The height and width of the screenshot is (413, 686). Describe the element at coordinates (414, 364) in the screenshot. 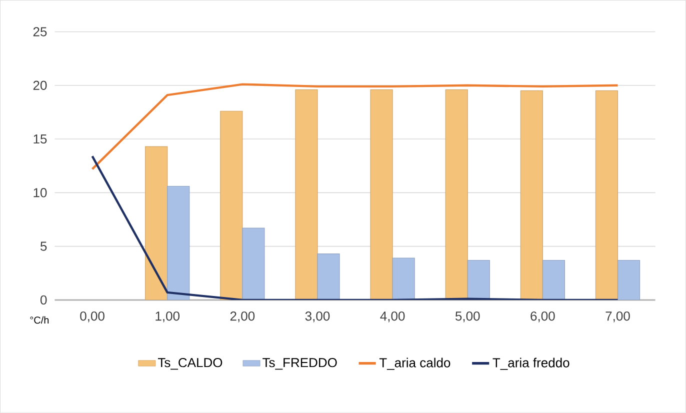

I see `legend-label: T_aria caldo` at that location.